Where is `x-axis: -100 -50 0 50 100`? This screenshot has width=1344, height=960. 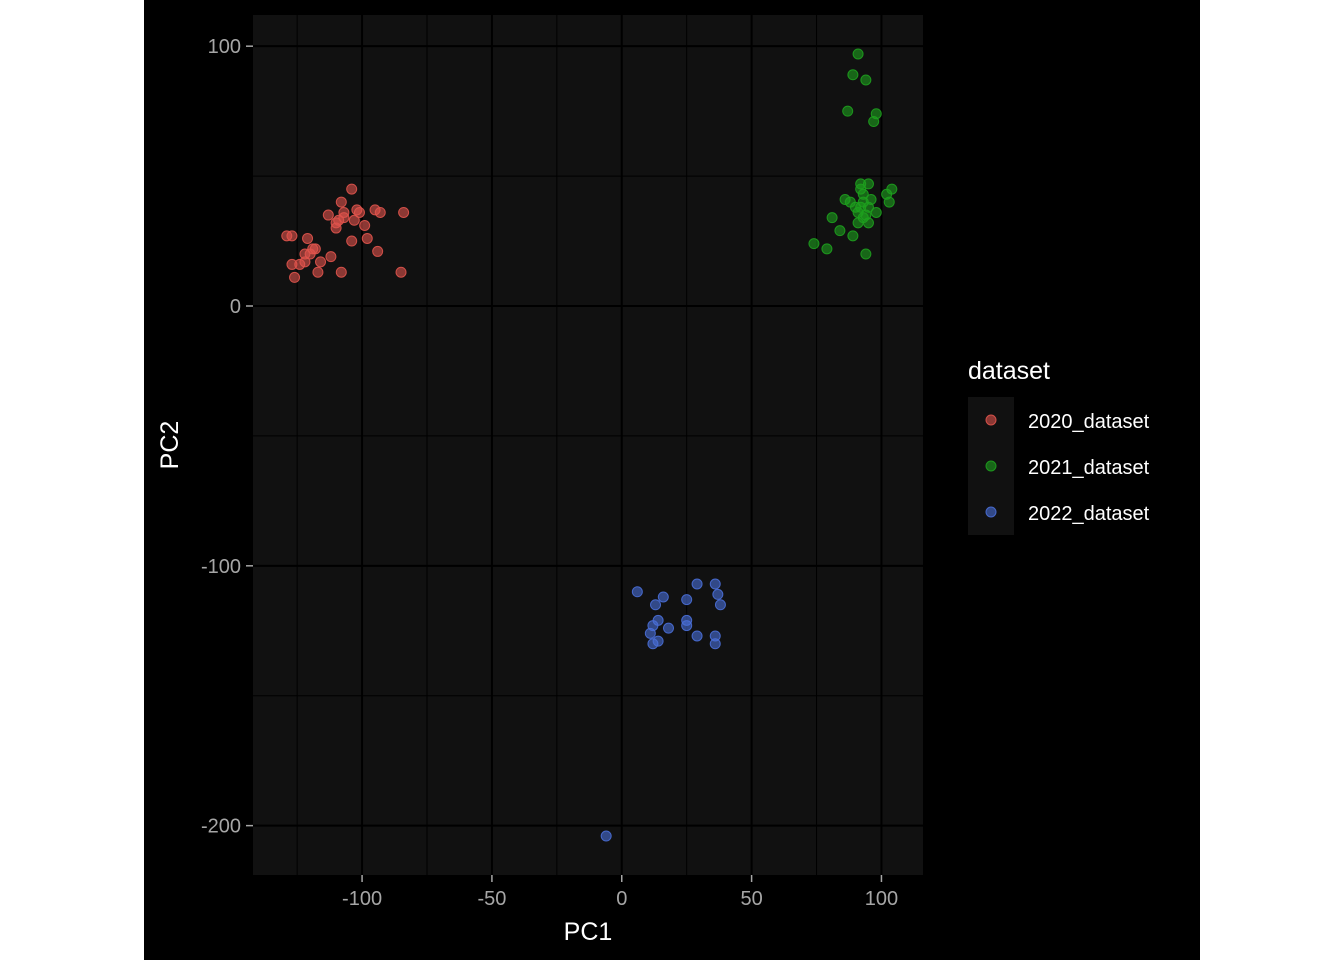 x-axis: -100 -50 0 50 100 is located at coordinates (620, 892).